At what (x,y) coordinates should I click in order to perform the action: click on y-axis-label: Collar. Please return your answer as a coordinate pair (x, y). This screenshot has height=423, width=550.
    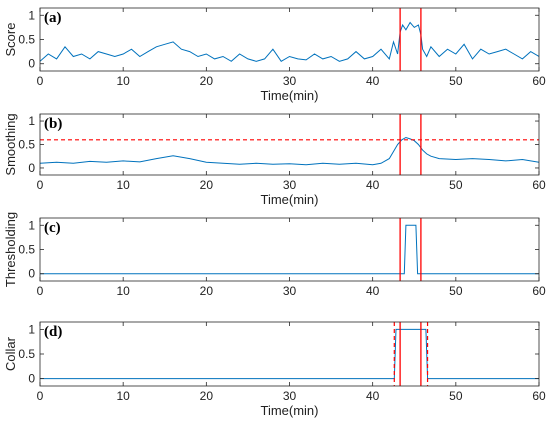
    Looking at the image, I should click on (10, 353).